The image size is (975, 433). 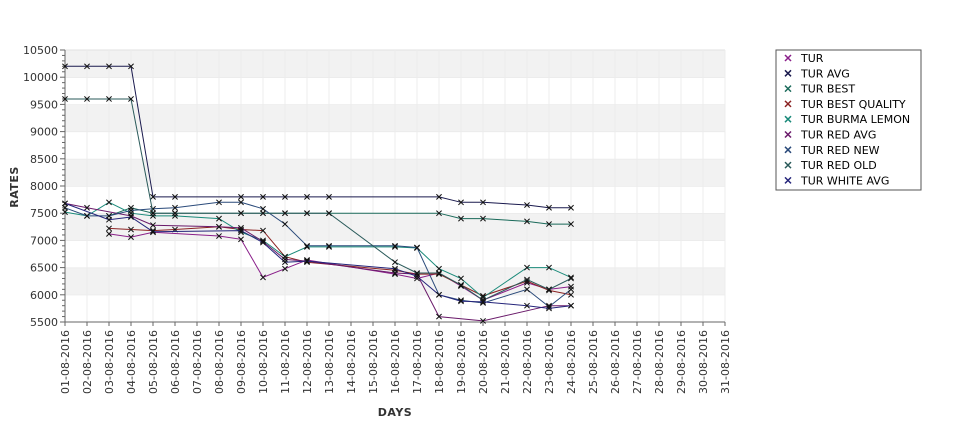 What do you see at coordinates (329, 362) in the screenshot?
I see `x-tick-label: 13-08-2016` at bounding box center [329, 362].